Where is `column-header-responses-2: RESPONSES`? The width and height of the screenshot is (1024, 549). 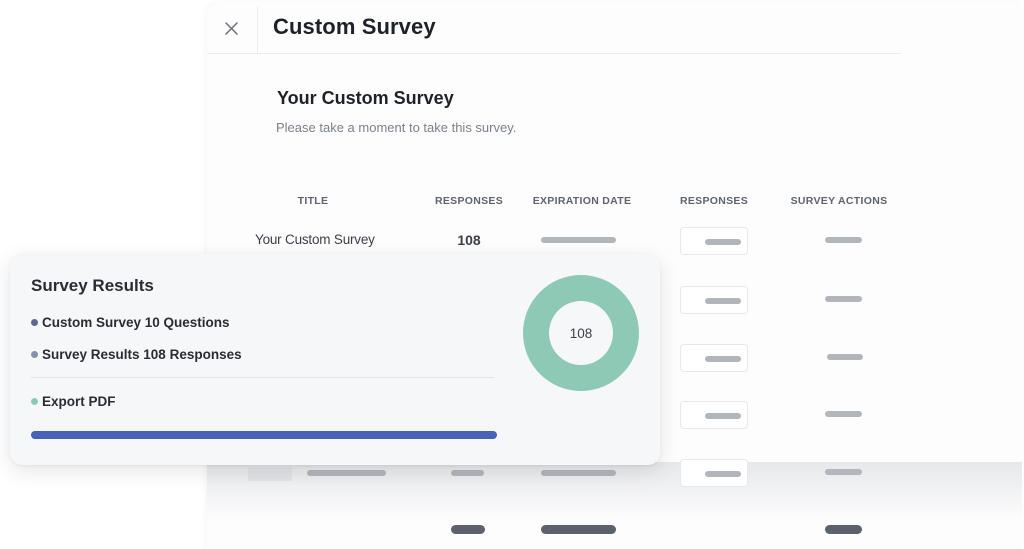
column-header-responses-2: RESPONSES is located at coordinates (714, 201).